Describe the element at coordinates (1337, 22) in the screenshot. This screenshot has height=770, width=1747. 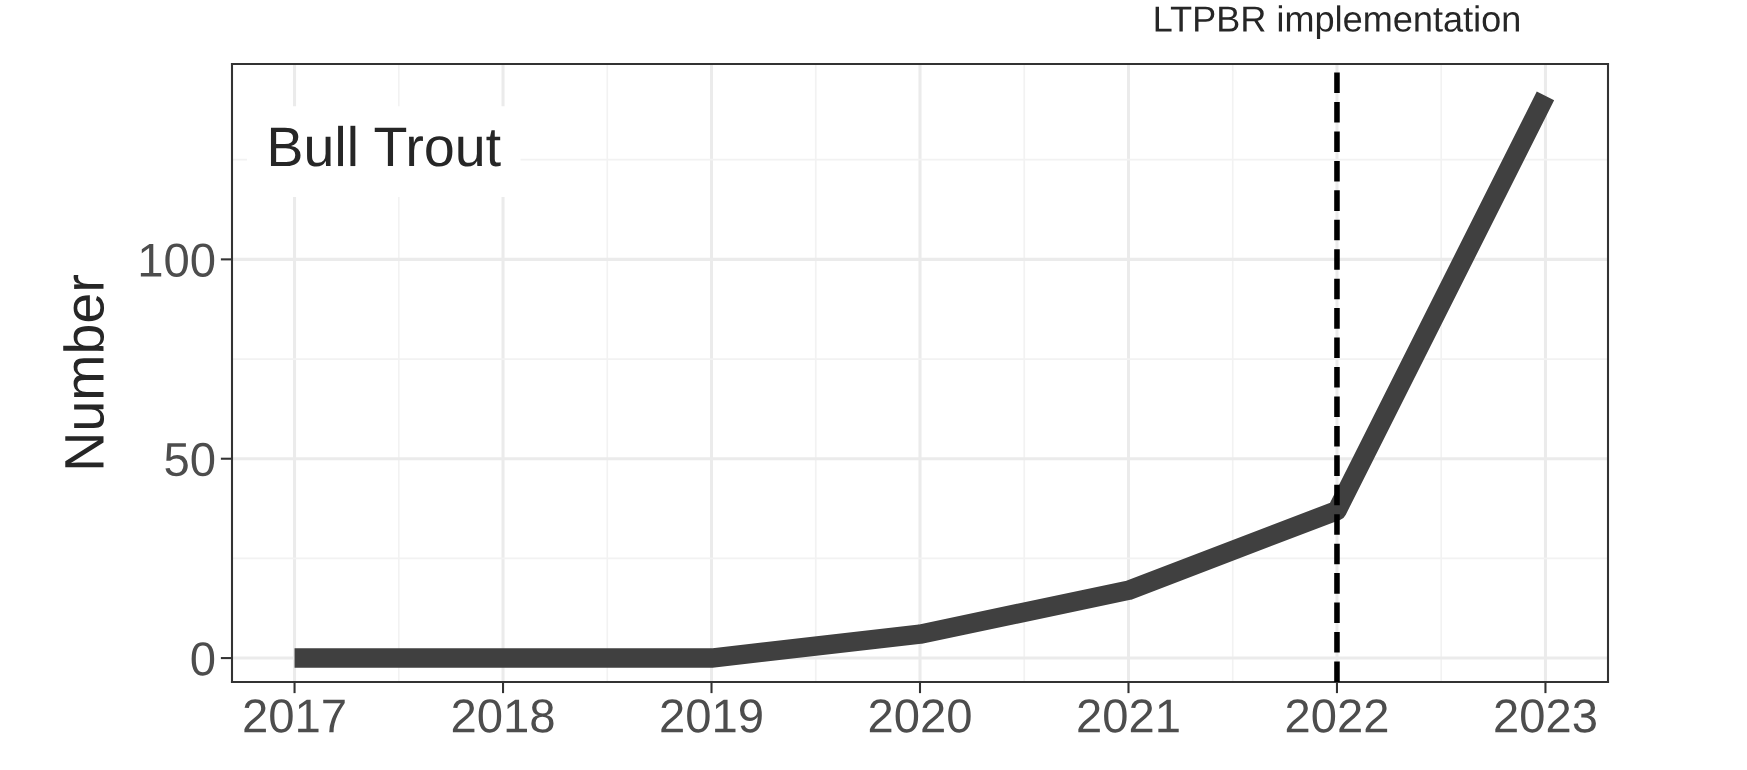
I see `ref-line-label: LTPBR implementation` at that location.